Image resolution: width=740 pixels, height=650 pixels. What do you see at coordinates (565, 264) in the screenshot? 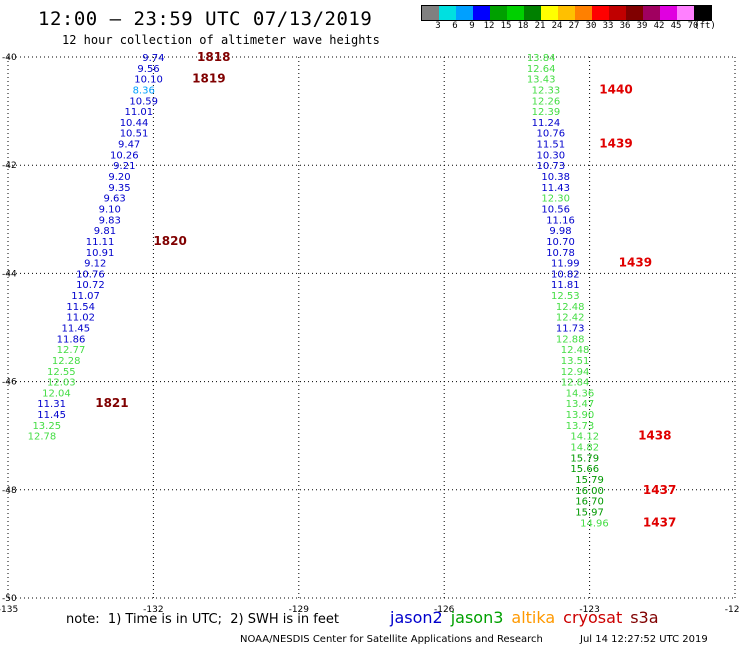
I see `swh-value: 11.99` at bounding box center [565, 264].